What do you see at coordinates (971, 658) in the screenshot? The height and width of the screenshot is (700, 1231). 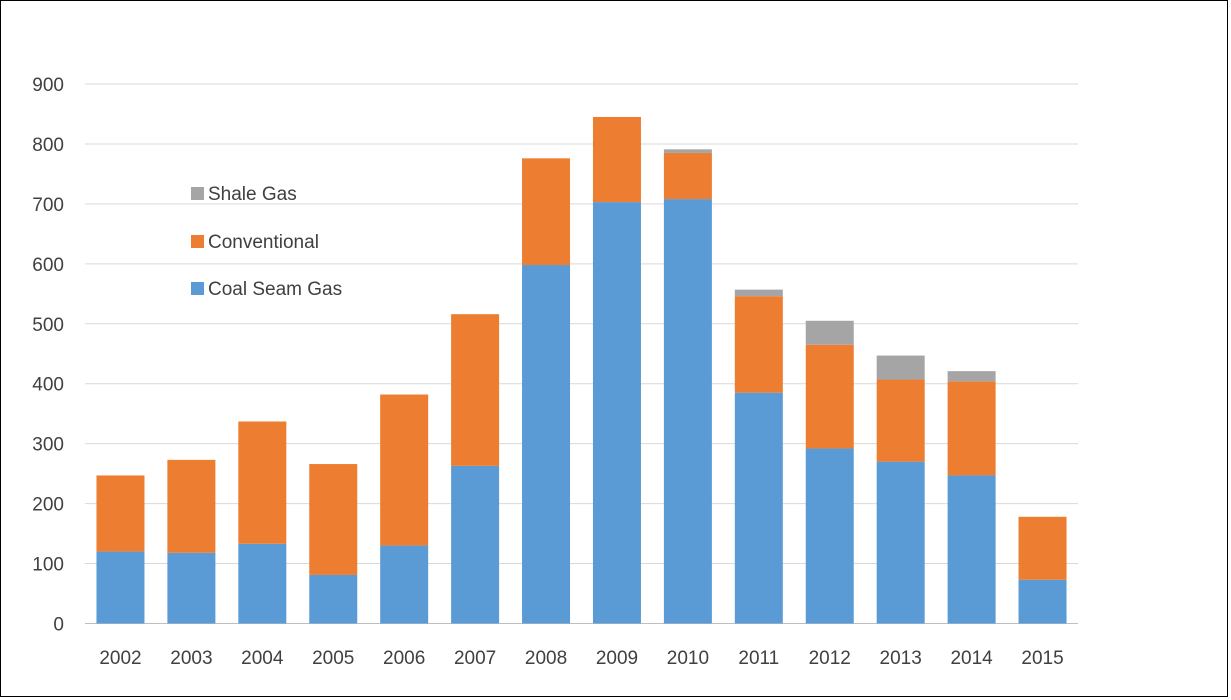 I see `x-tick-2014: 2014` at bounding box center [971, 658].